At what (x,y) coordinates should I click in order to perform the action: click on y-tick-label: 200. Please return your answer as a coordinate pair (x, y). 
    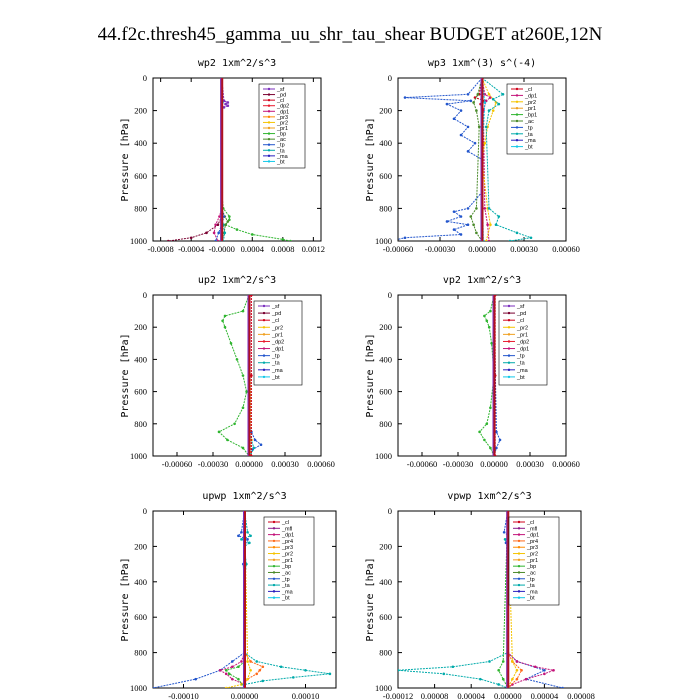
    Looking at the image, I should click on (140, 111).